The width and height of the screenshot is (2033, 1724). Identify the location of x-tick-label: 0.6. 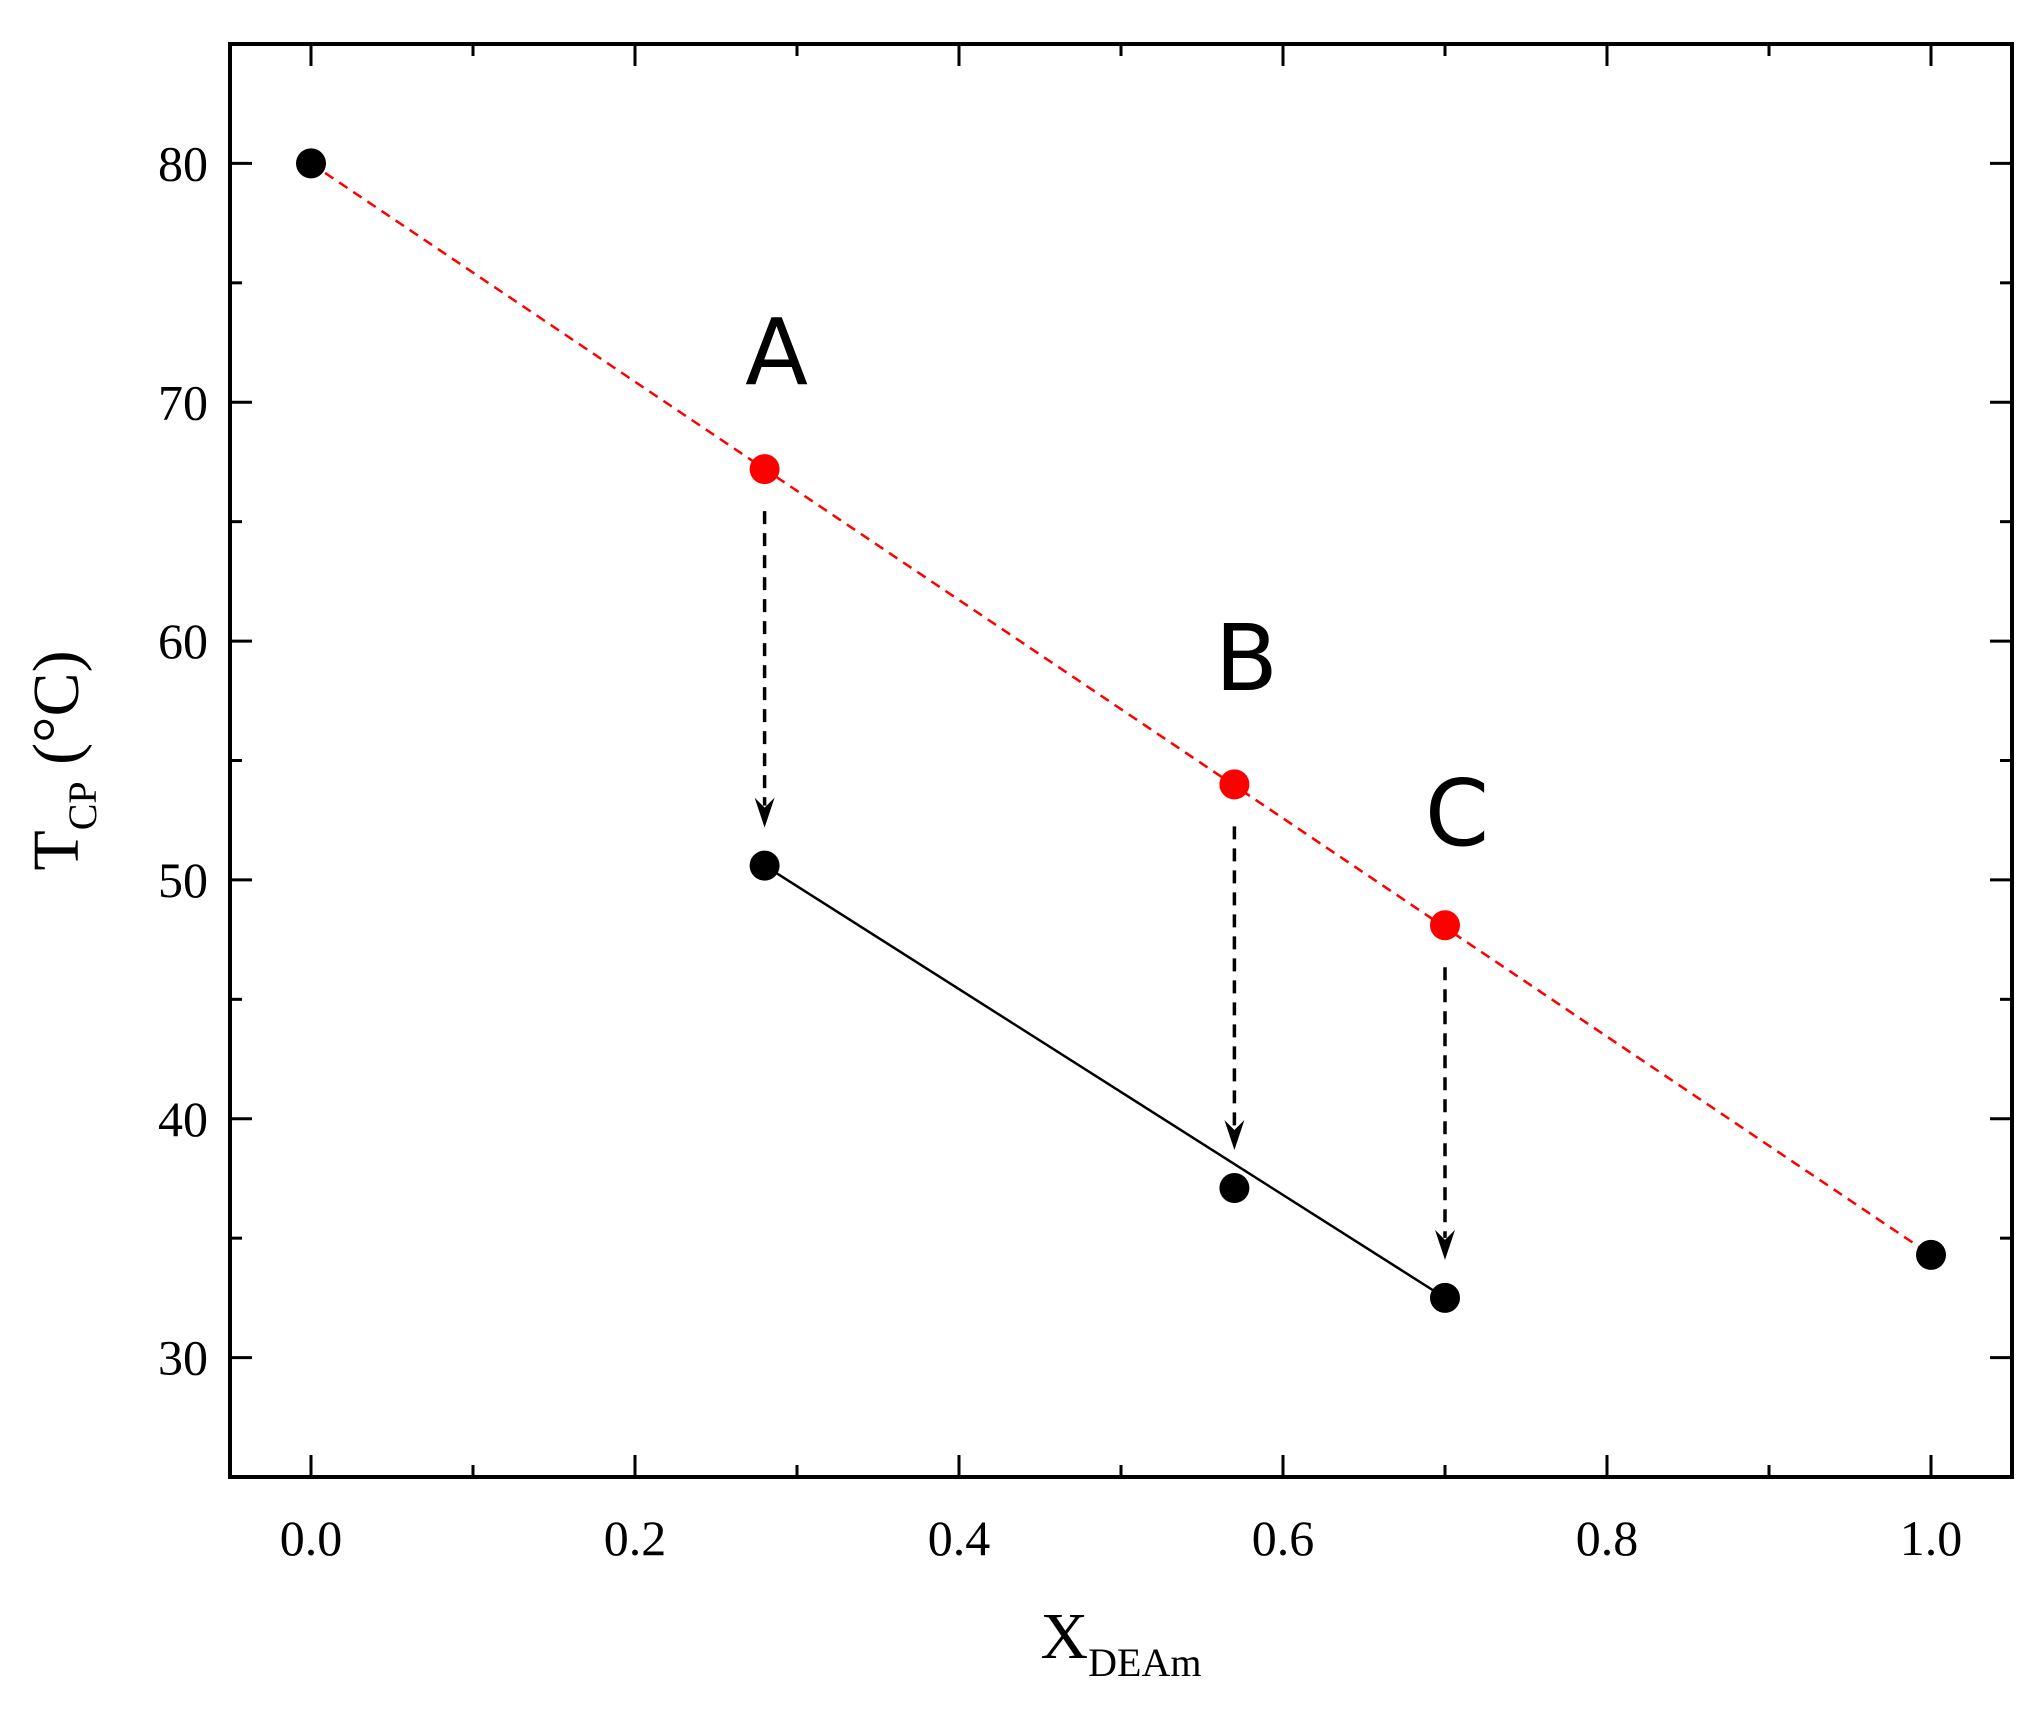
(1283, 1538).